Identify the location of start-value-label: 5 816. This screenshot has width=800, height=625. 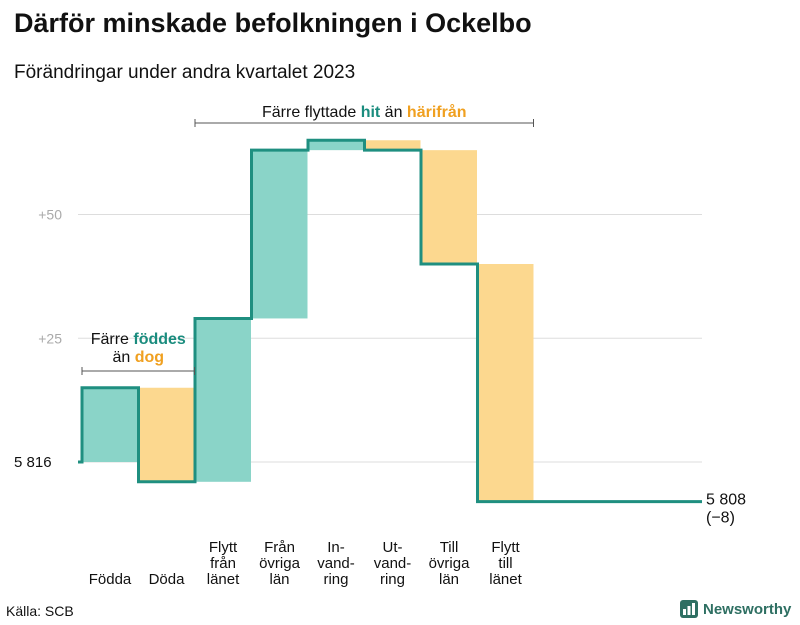
(33, 462).